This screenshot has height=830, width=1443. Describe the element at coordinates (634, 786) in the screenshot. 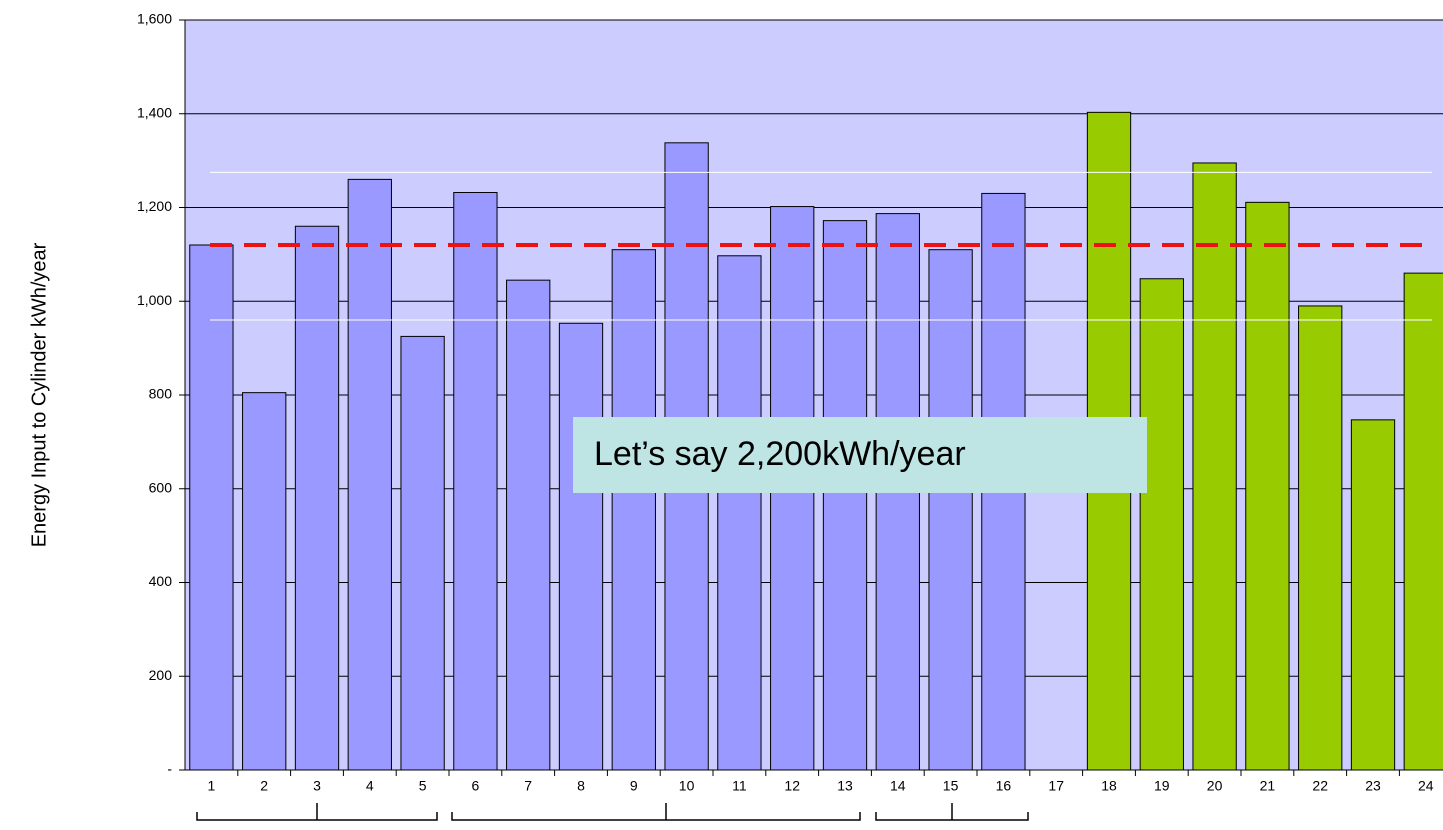

I see `x-tick-label: 9` at that location.